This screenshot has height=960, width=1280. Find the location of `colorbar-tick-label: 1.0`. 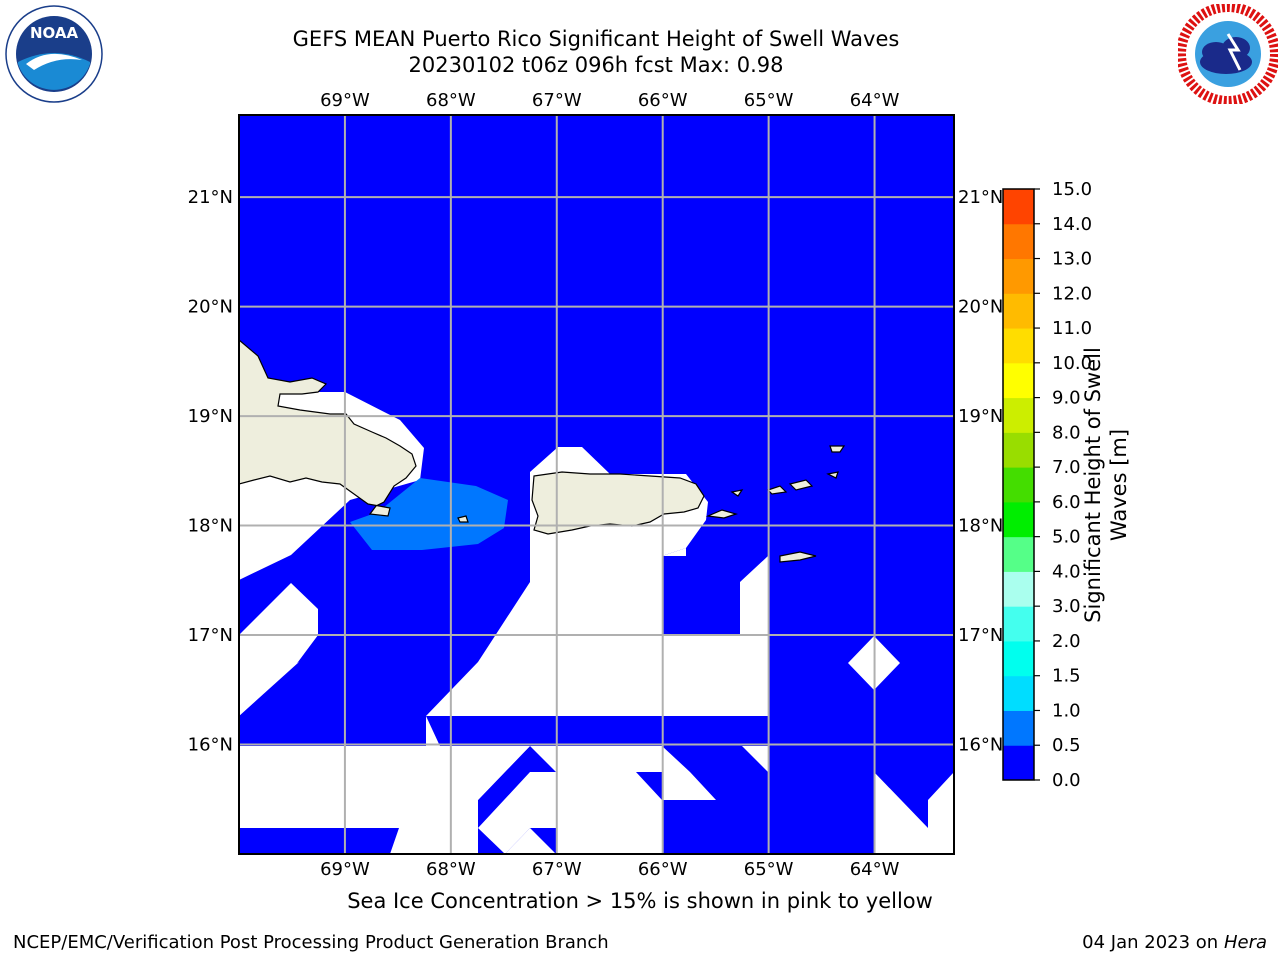

colorbar-tick-label: 1.0 is located at coordinates (1066, 710).